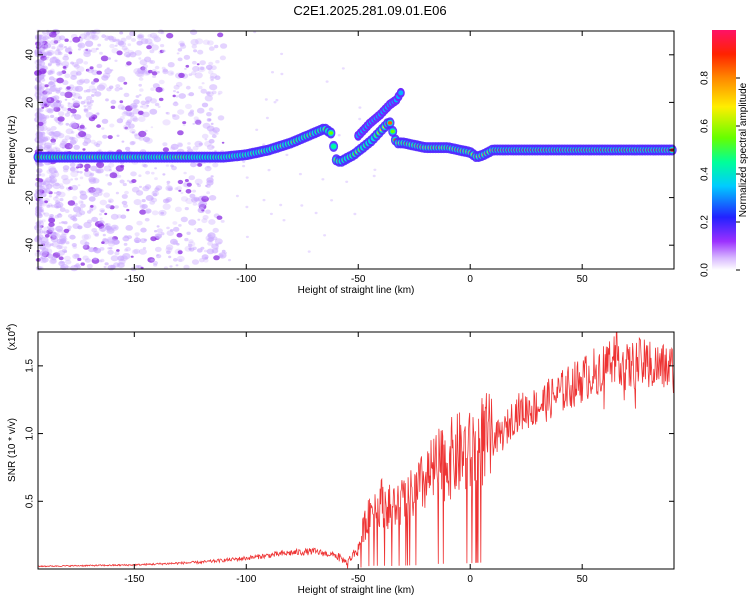  Describe the element at coordinates (392, 131) in the screenshot. I see `ridge-core` at that location.